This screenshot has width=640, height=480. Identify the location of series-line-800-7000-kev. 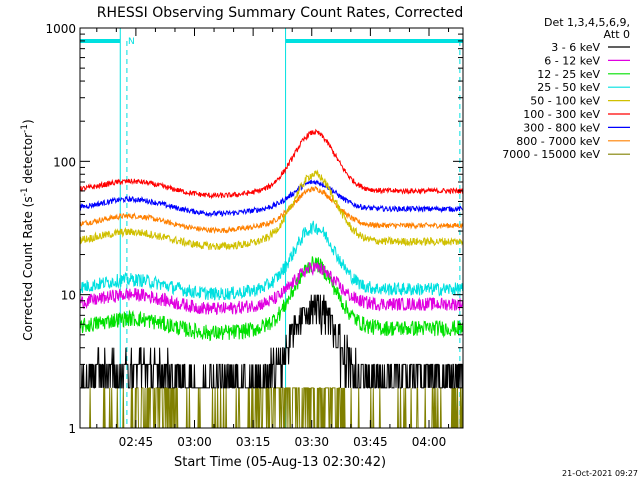
(271, 210).